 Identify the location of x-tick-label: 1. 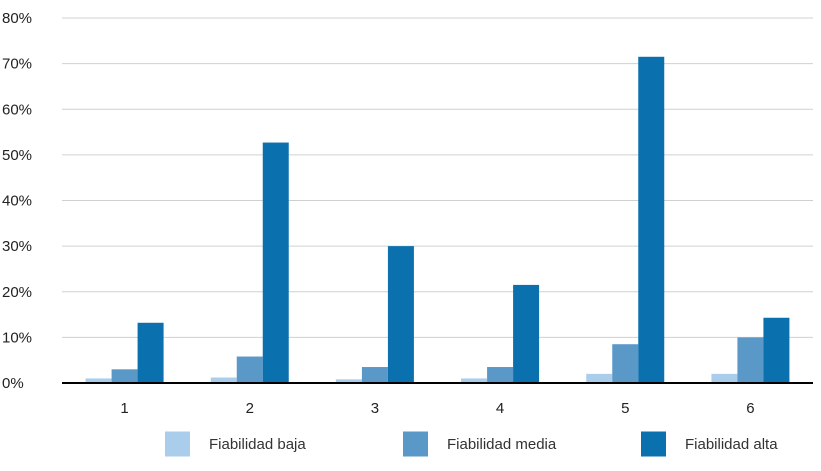
(124, 408).